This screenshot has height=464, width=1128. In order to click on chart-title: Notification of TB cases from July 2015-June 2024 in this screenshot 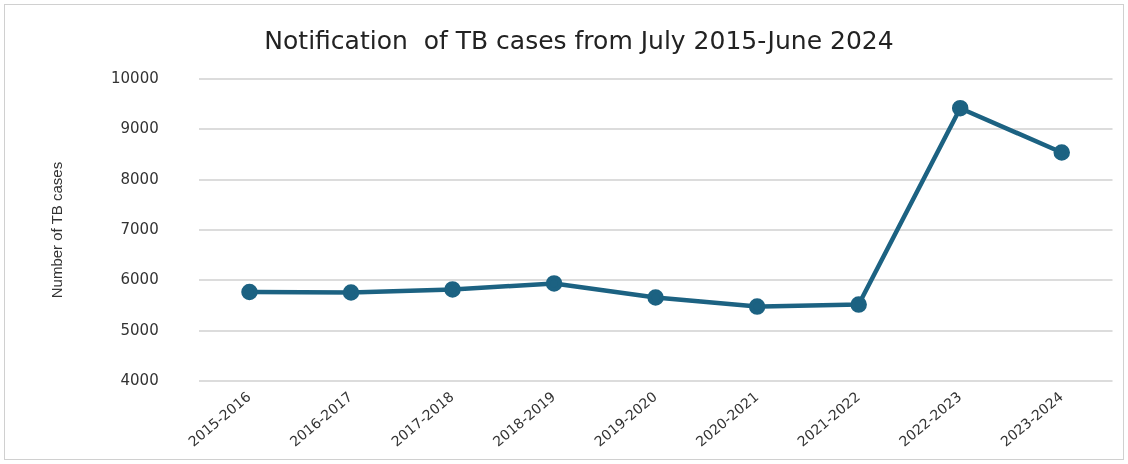, I will do `click(579, 40)`.